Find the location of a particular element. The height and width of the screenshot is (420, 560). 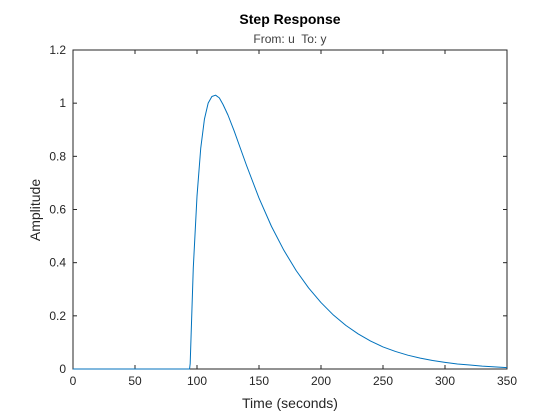

x-tick-label: 0 is located at coordinates (73, 381).